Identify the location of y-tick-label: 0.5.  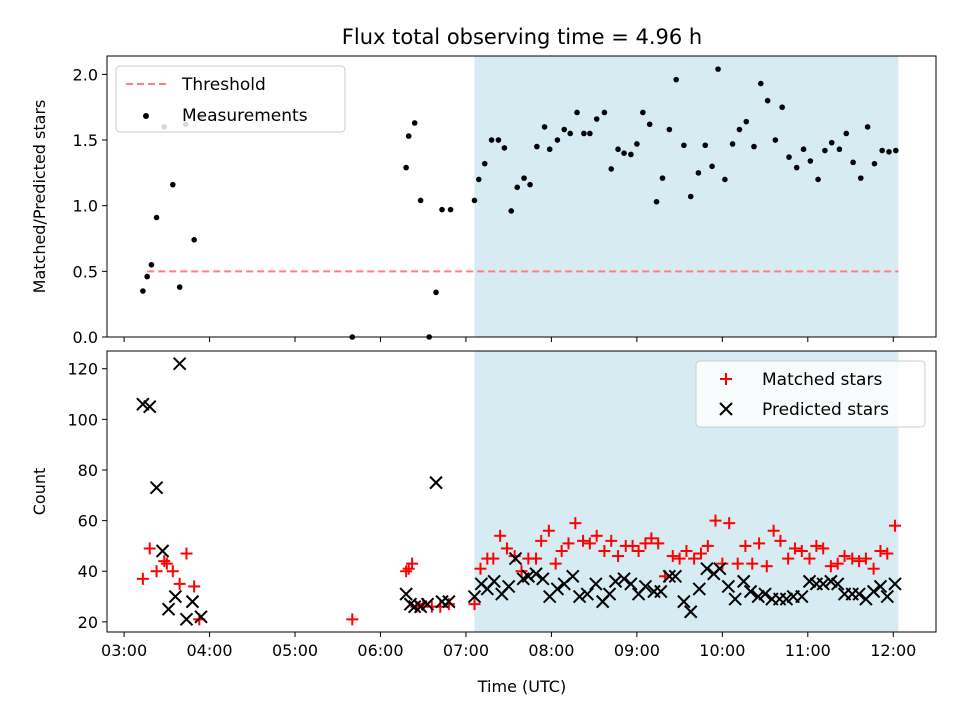
(85, 271).